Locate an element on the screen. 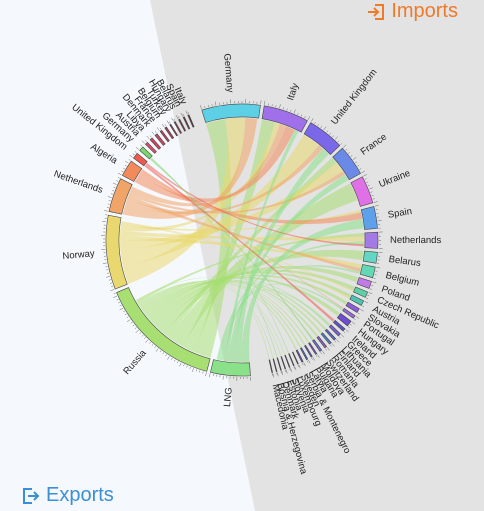  import-group-germany: Germany is located at coordinates (231, 88).